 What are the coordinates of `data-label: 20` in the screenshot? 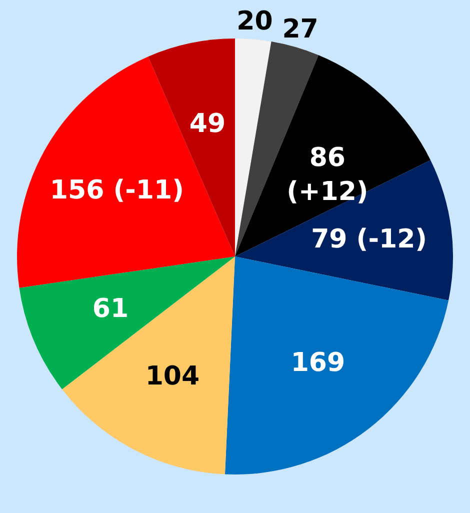 It's located at (254, 21).